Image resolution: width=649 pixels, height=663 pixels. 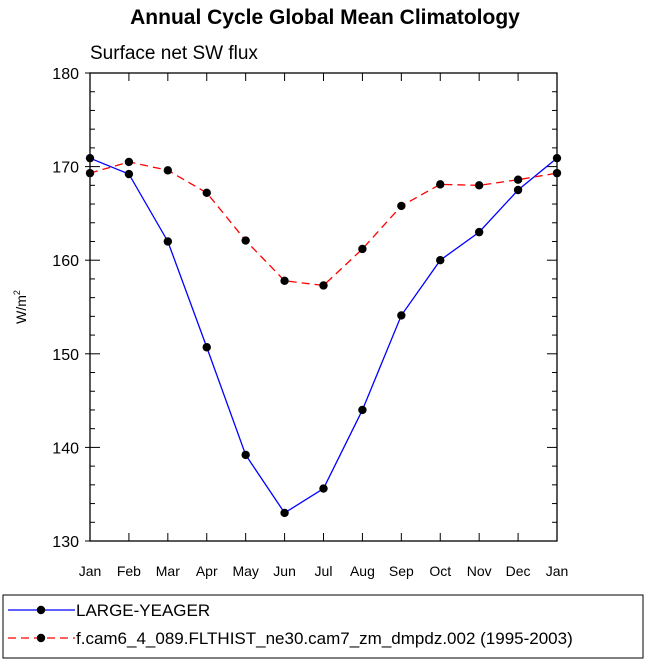 I want to click on y-axis-label-superscript: 2, so click(x=17, y=292).